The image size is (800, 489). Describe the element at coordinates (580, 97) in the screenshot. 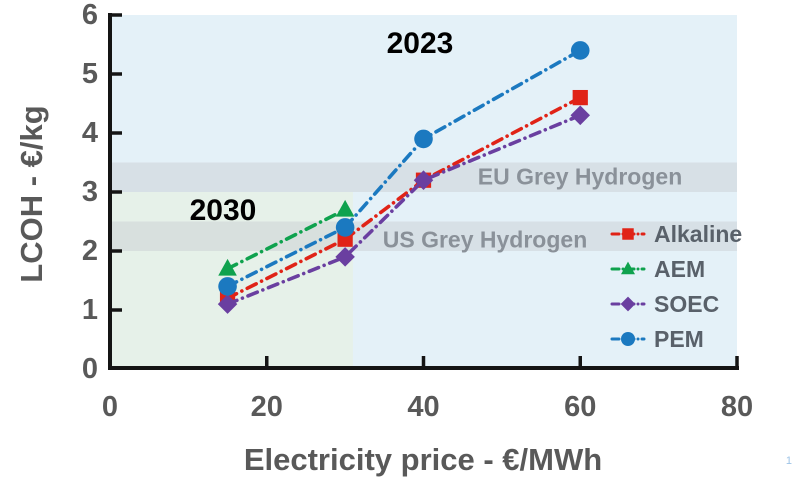

I see `alkaline-data-point` at that location.